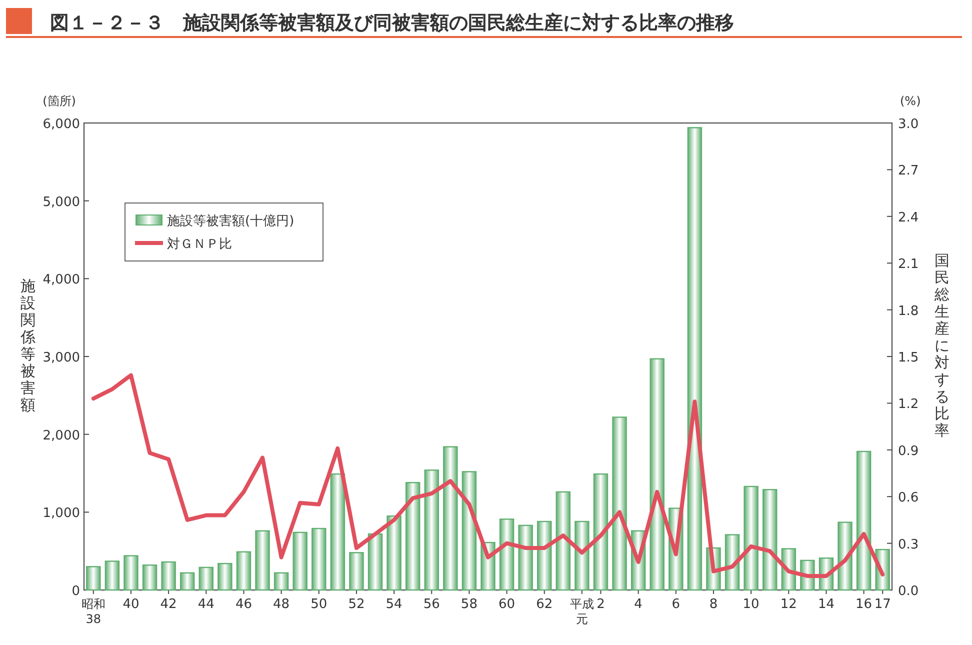 Image resolution: width=972 pixels, height=645 pixels. What do you see at coordinates (469, 604) in the screenshot?
I see `x-tick-label: 58` at bounding box center [469, 604].